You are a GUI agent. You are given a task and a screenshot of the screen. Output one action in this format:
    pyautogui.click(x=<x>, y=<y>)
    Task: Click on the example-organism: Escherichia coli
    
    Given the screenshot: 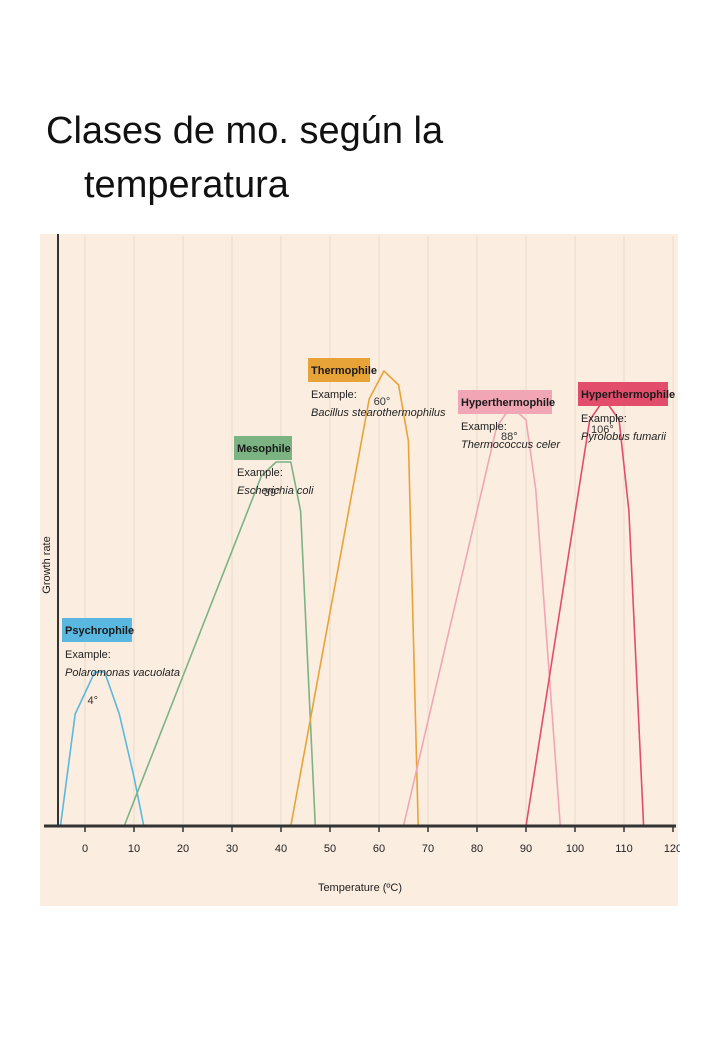 What is the action you would take?
    pyautogui.click(x=275, y=491)
    